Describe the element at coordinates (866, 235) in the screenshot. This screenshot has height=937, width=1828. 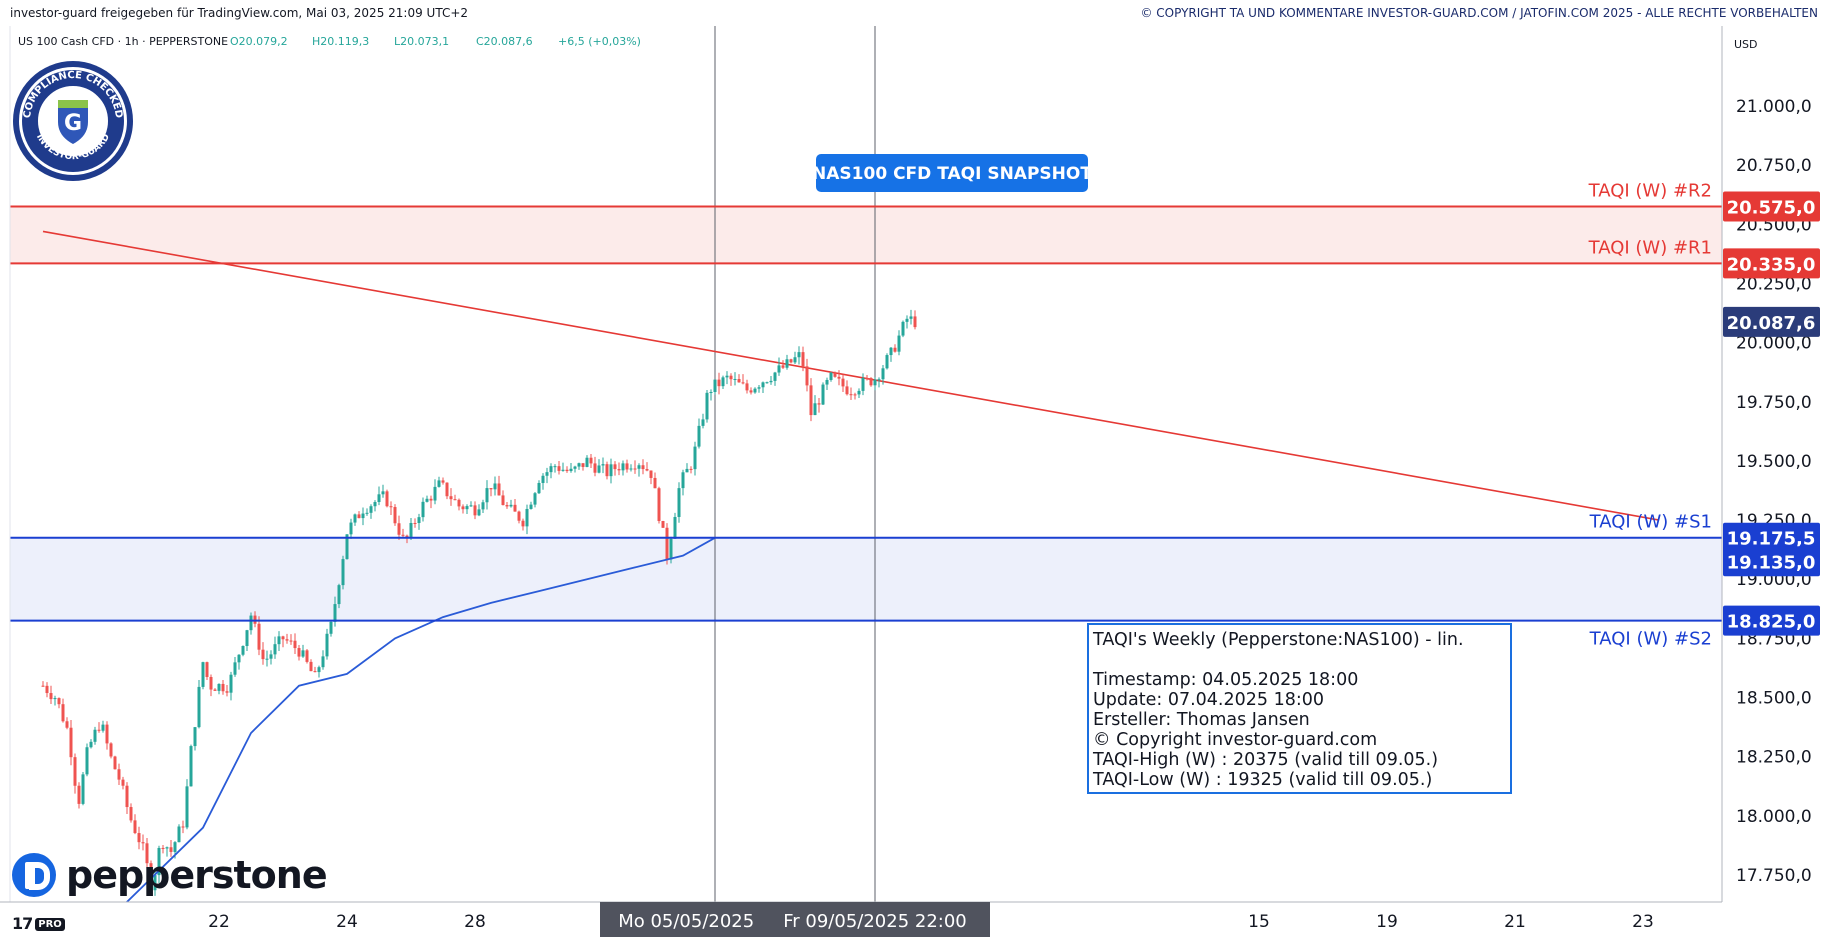
I see `zone-resistance` at that location.